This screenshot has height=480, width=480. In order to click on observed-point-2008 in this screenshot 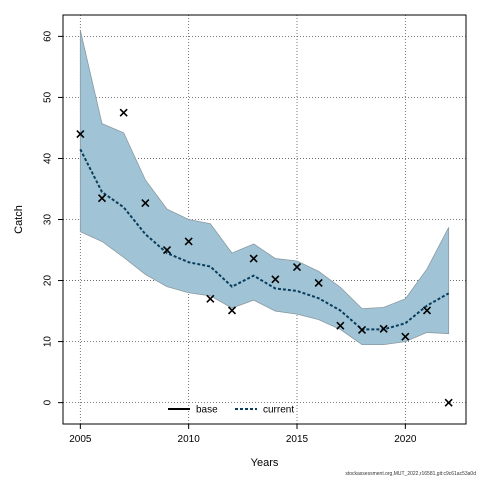, I will do `click(145, 203)`.